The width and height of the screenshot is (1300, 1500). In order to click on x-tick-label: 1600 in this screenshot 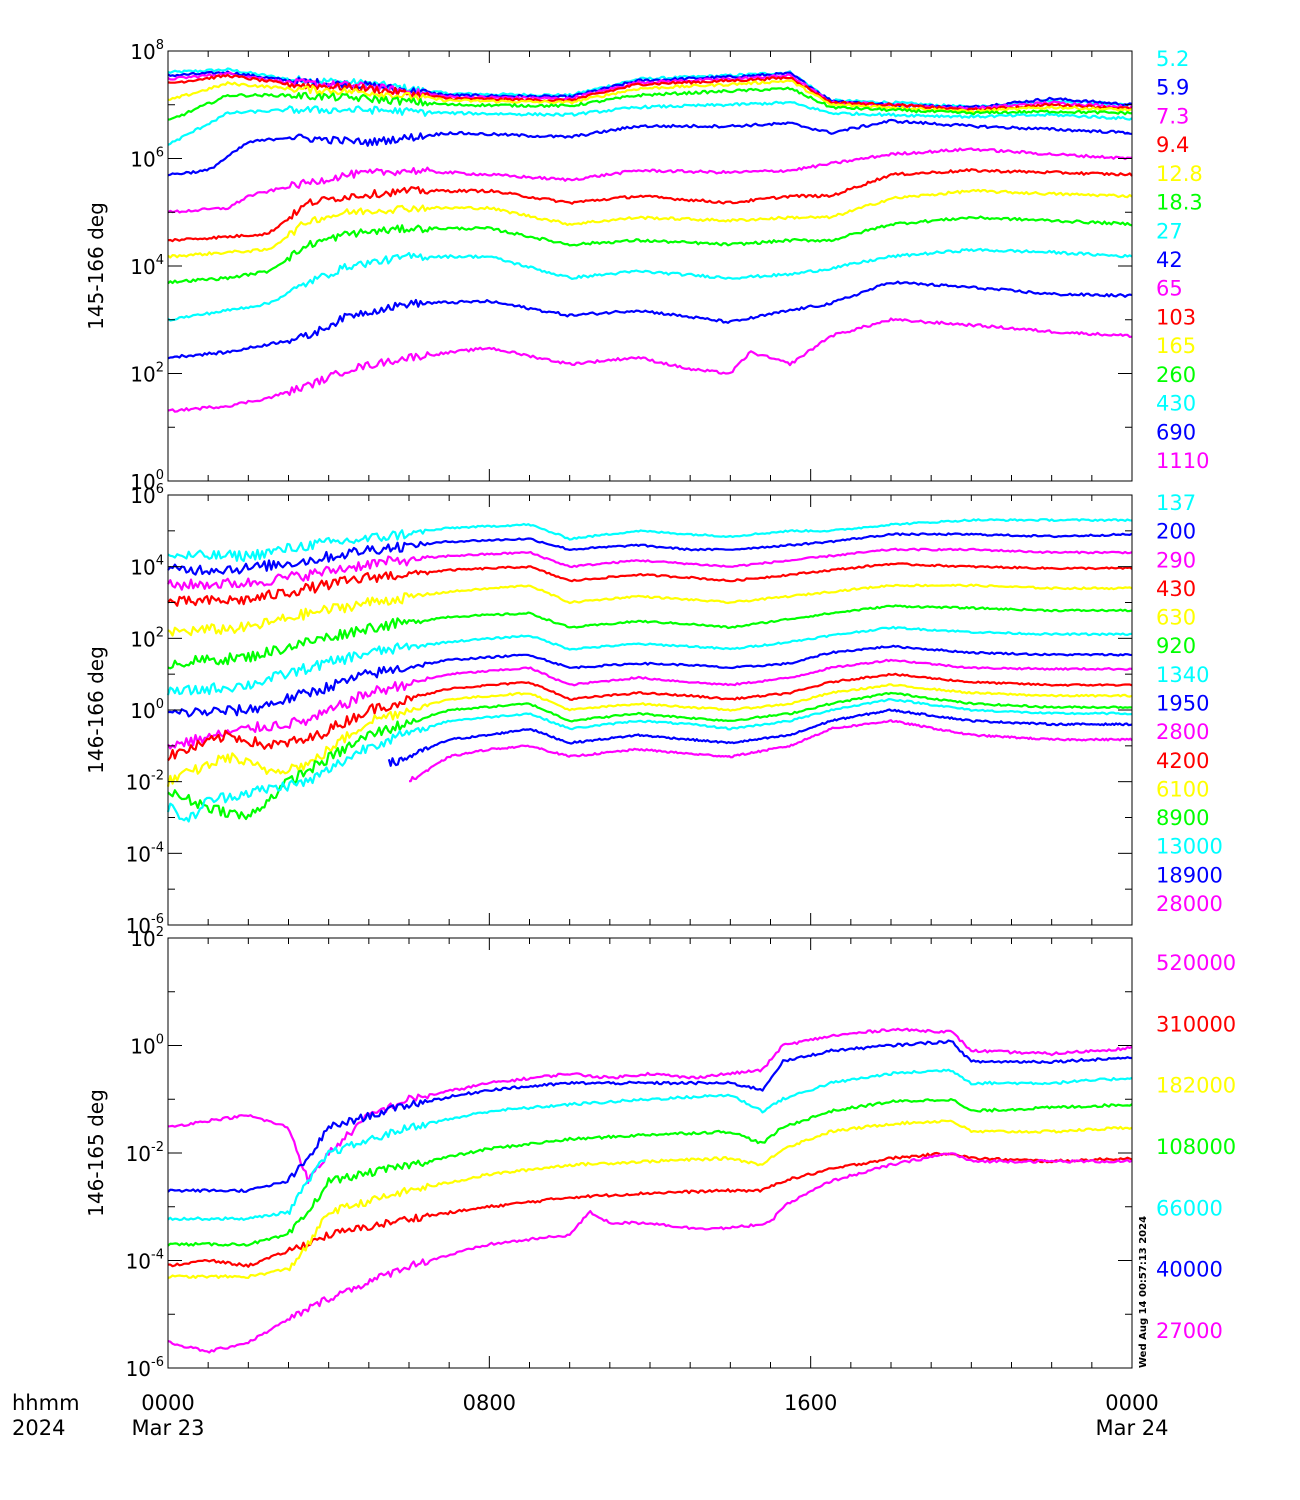, I will do `click(810, 1403)`.